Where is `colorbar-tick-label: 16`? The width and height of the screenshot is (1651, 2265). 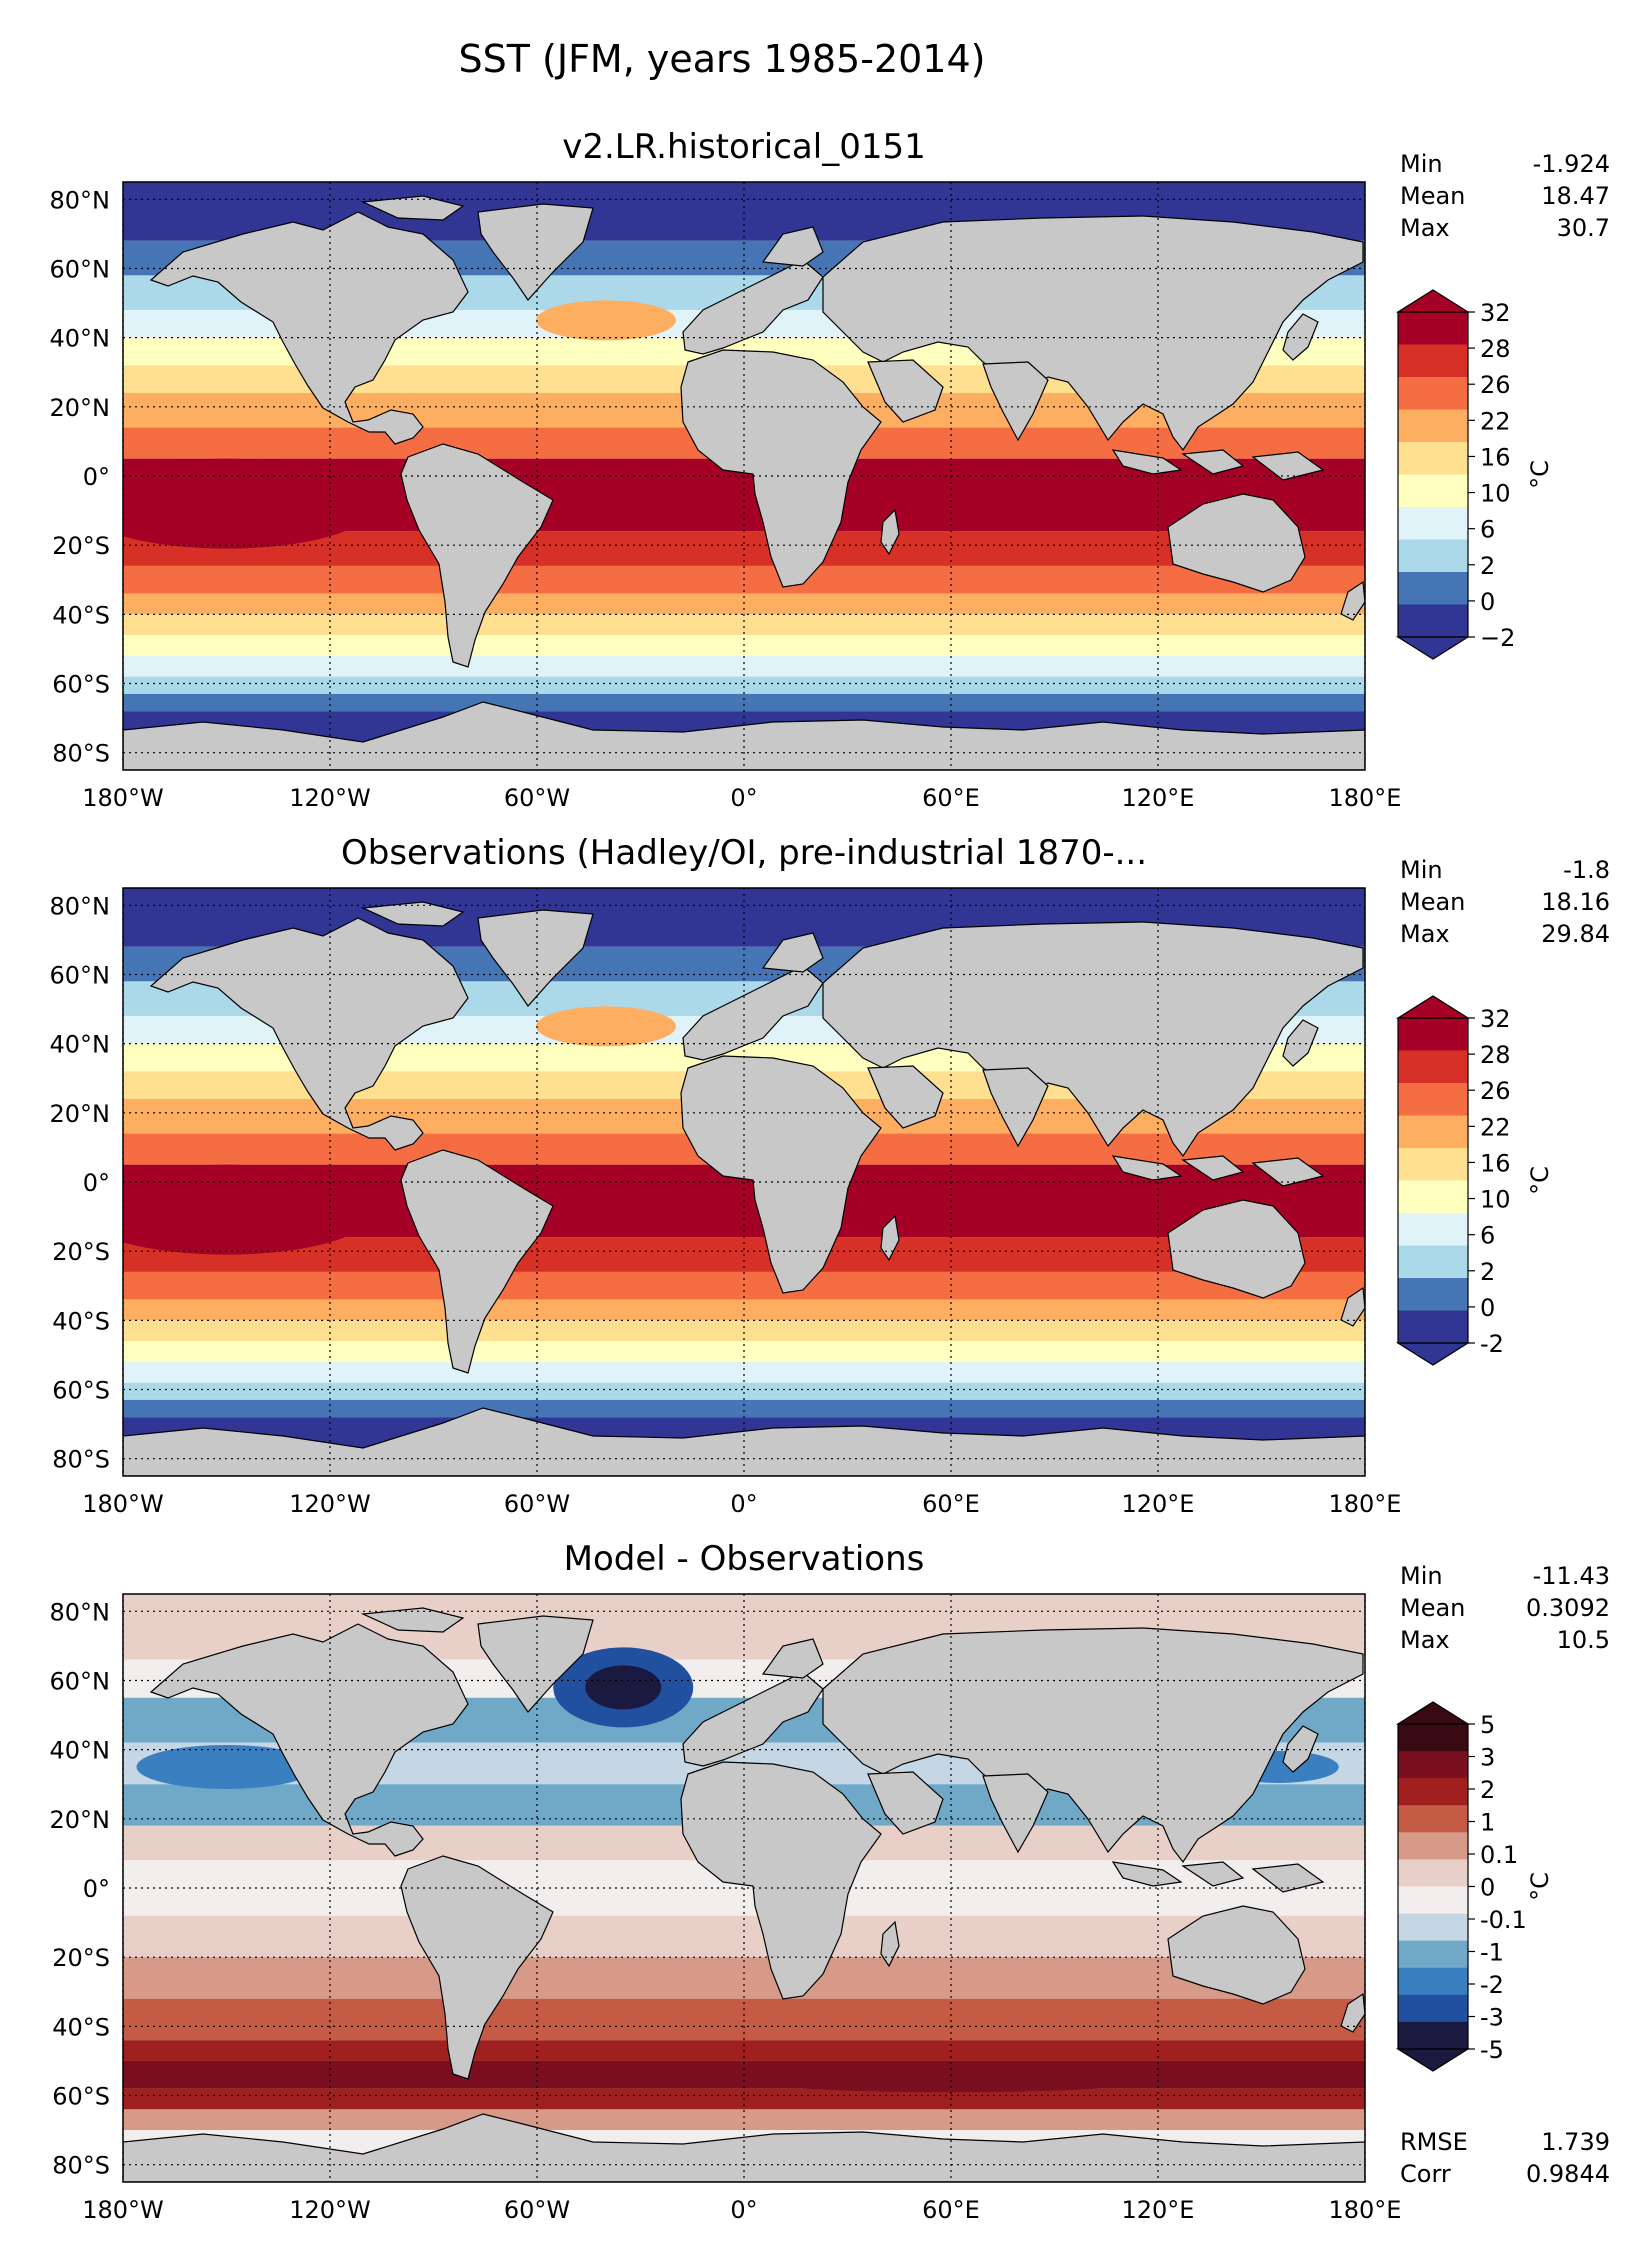 colorbar-tick-label: 16 is located at coordinates (1495, 457).